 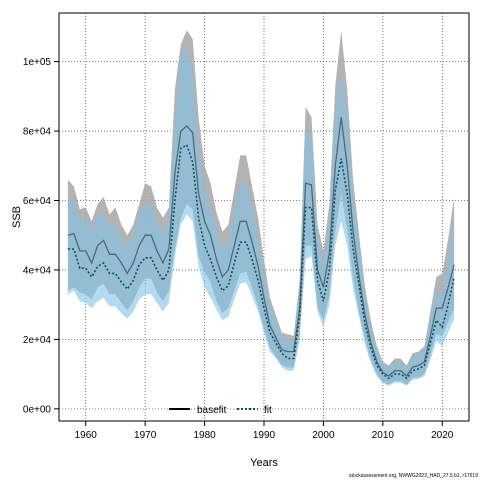 I want to click on legend: basefit fit, so click(x=220, y=410).